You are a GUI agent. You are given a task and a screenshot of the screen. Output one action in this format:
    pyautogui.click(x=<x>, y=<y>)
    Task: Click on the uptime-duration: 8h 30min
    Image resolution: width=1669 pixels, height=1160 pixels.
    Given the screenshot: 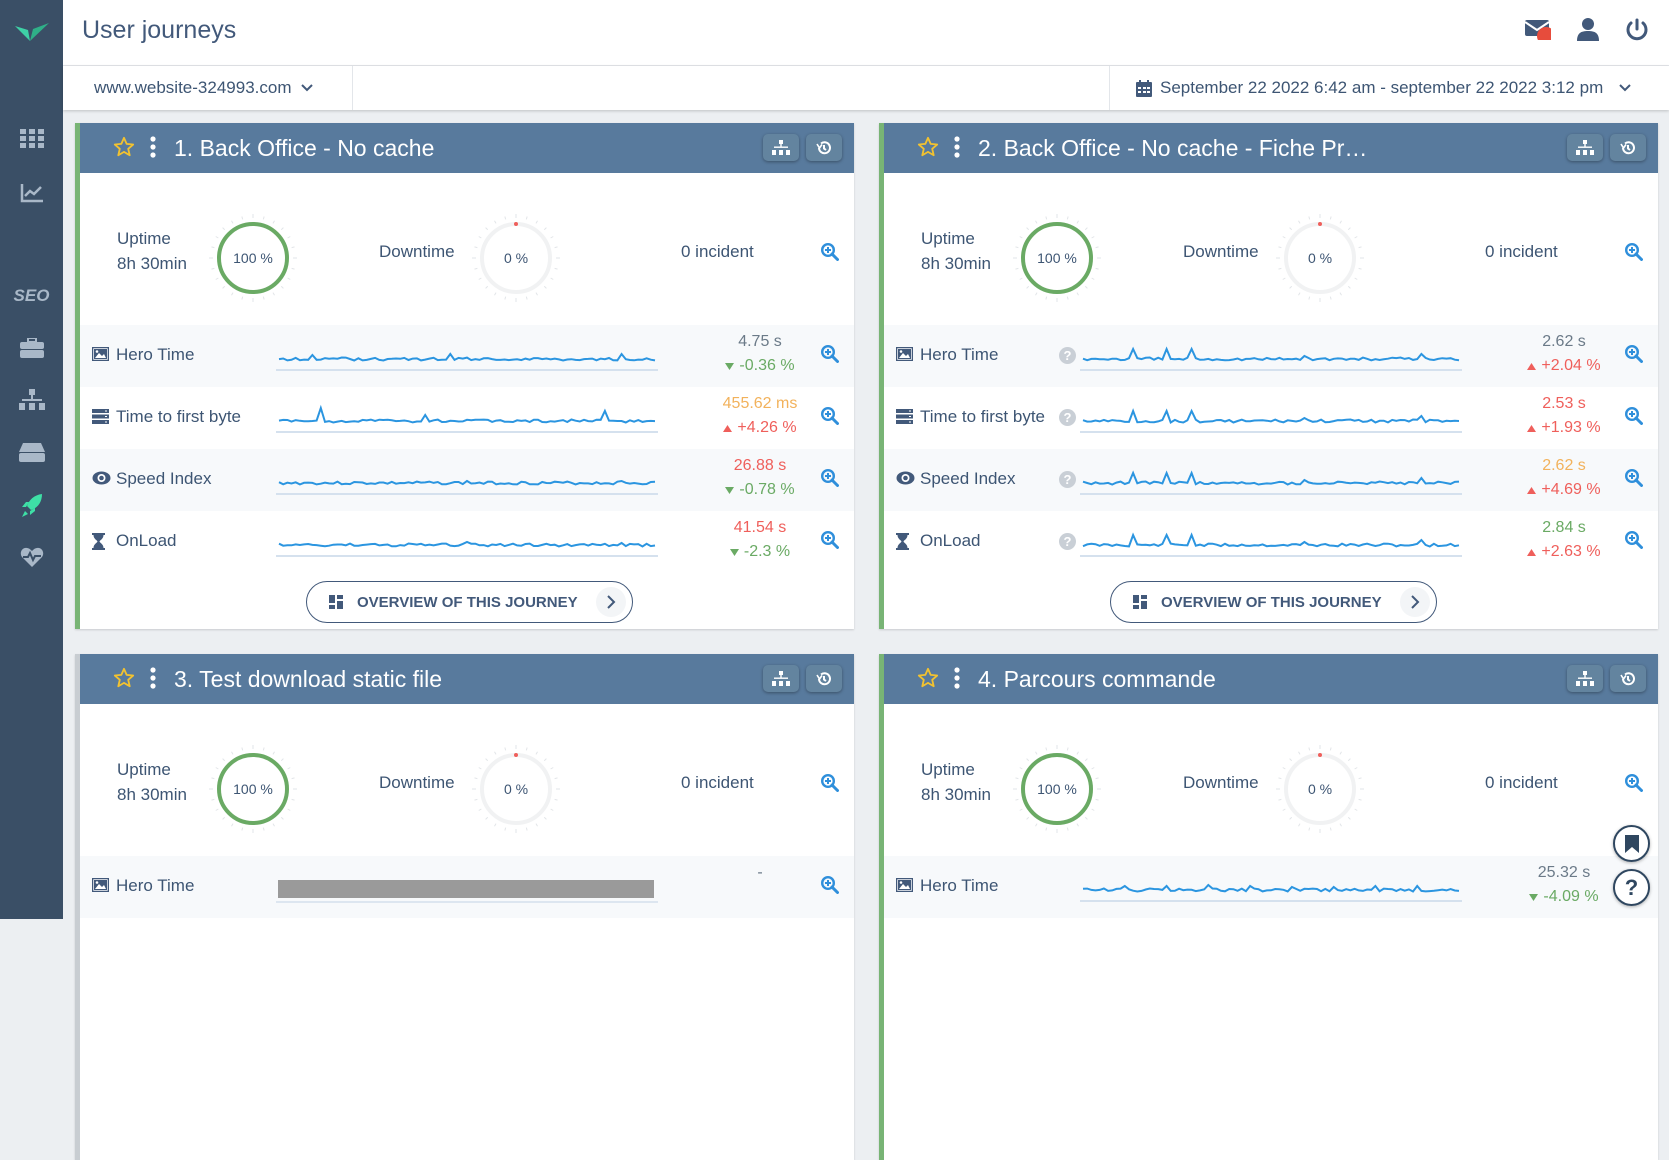 What is the action you would take?
    pyautogui.click(x=152, y=794)
    